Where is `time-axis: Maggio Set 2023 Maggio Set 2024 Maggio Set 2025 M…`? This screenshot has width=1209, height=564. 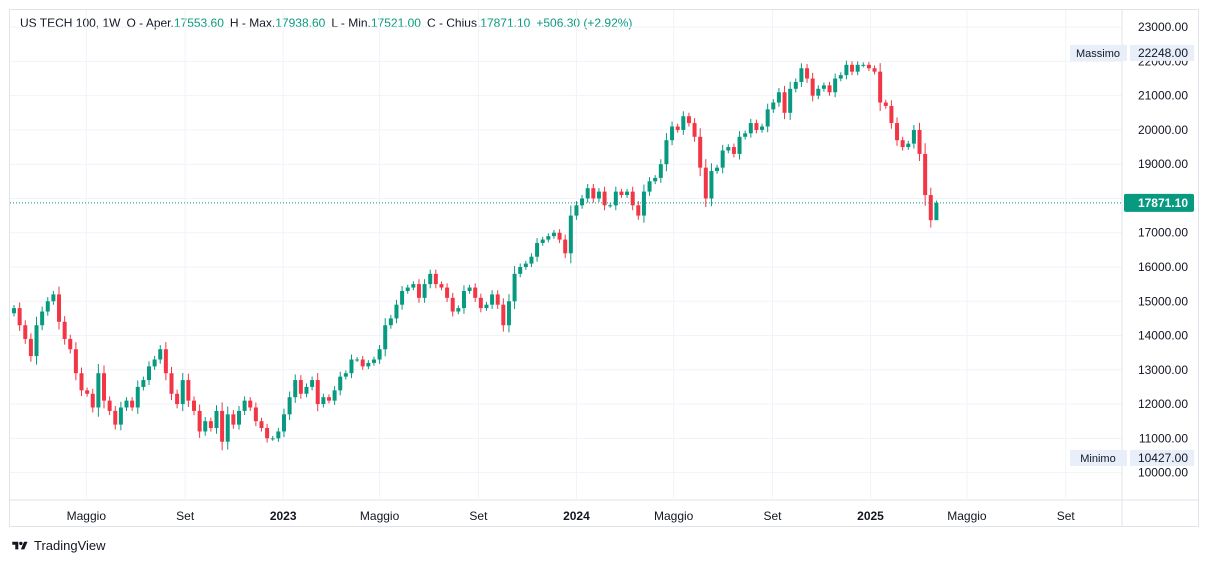 time-axis: Maggio Set 2023 Maggio Set 2024 Maggio Set 2025 M… is located at coordinates (571, 516).